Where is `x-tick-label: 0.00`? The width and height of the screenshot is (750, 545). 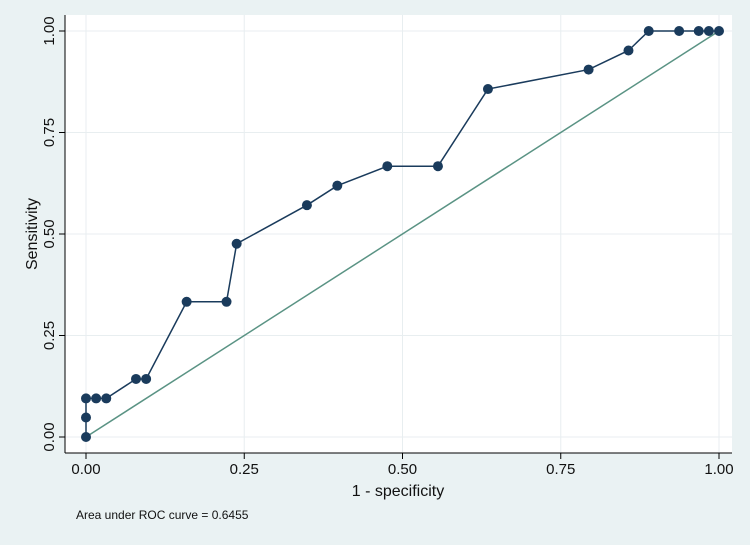
x-tick-label: 0.00 is located at coordinates (85, 469).